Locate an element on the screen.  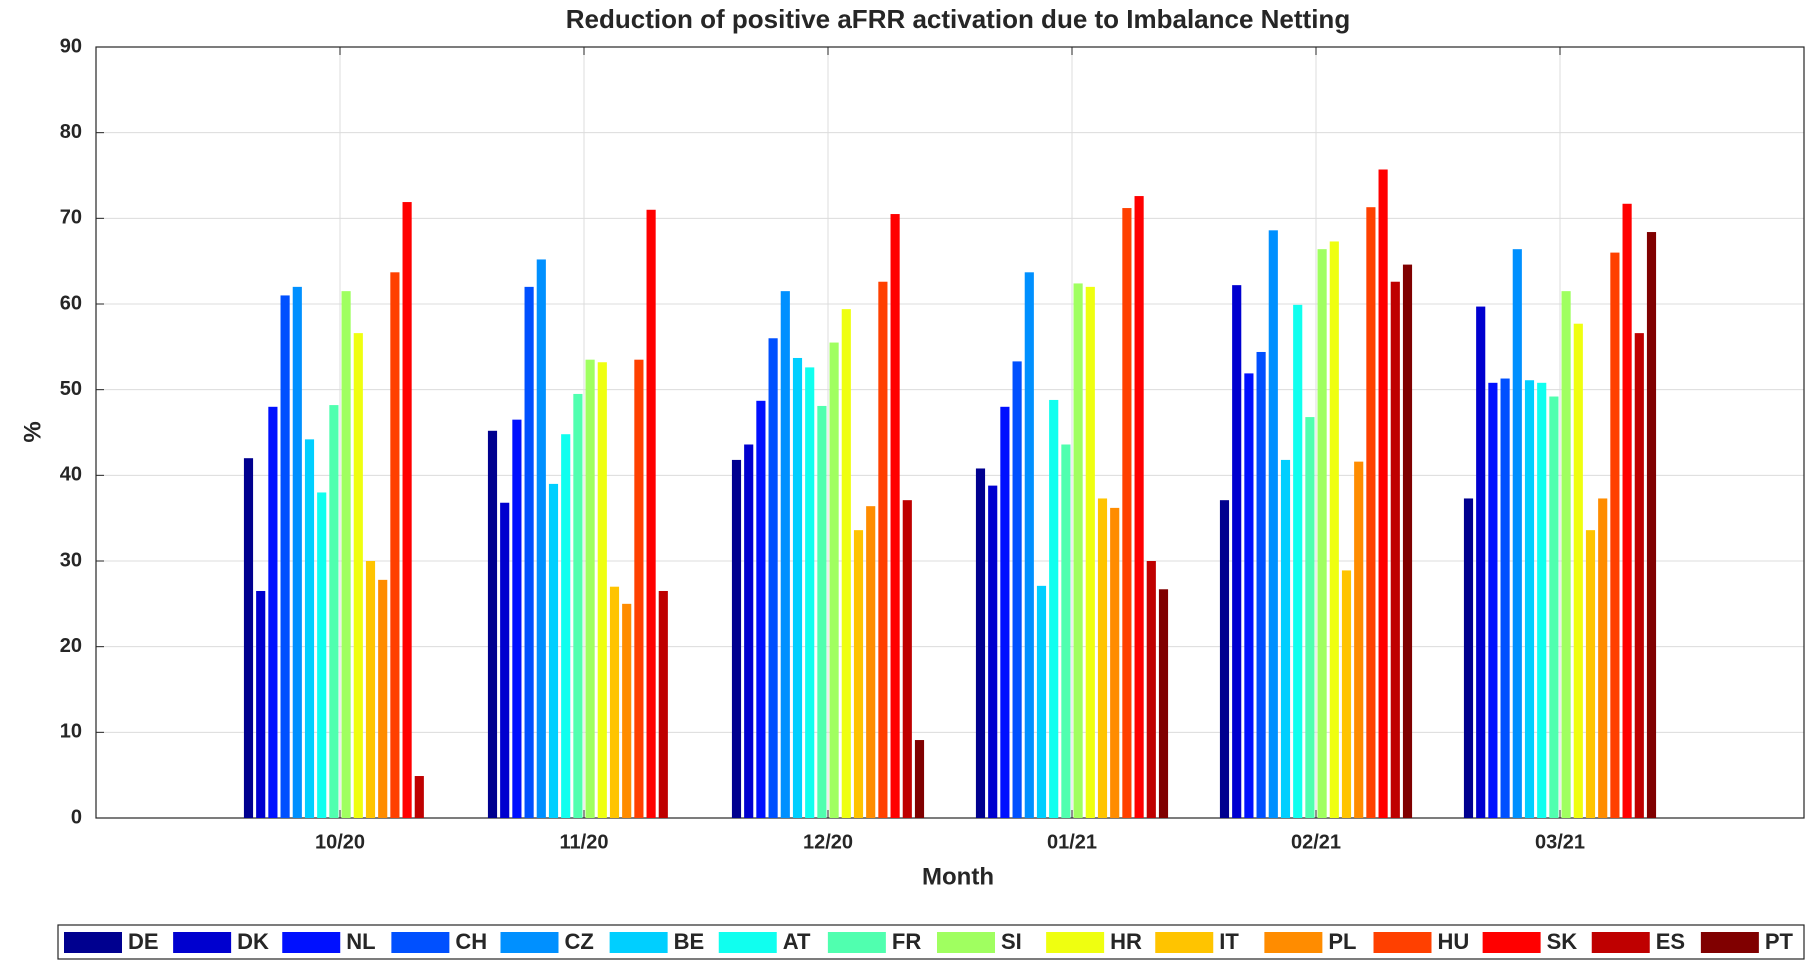
y-tick-label: 70 is located at coordinates (71, 218).